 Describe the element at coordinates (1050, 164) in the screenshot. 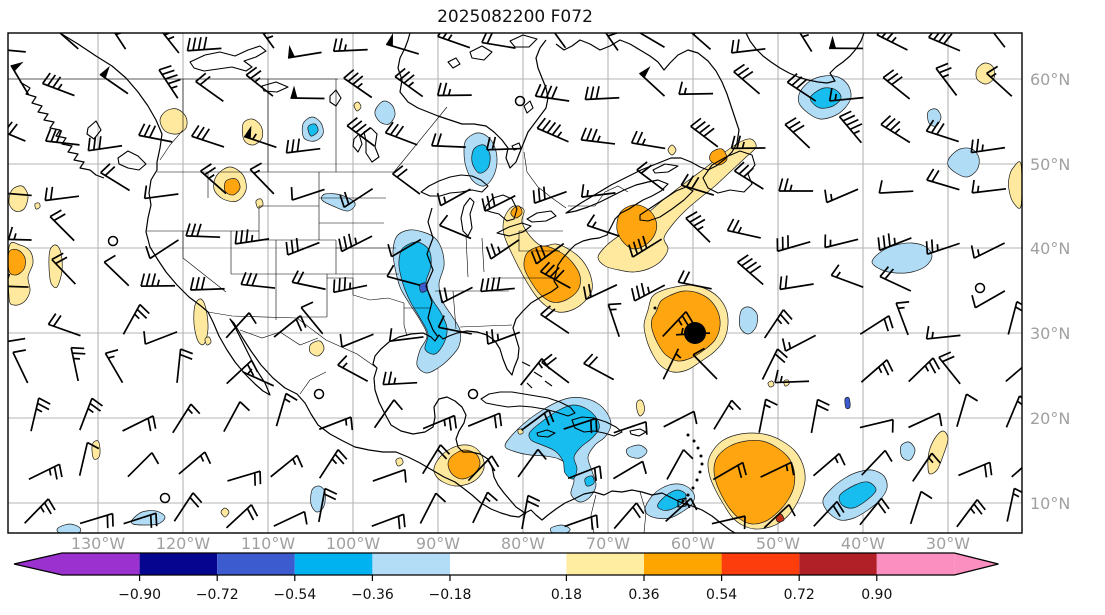

I see `lat-tick-label: 50°N` at that location.